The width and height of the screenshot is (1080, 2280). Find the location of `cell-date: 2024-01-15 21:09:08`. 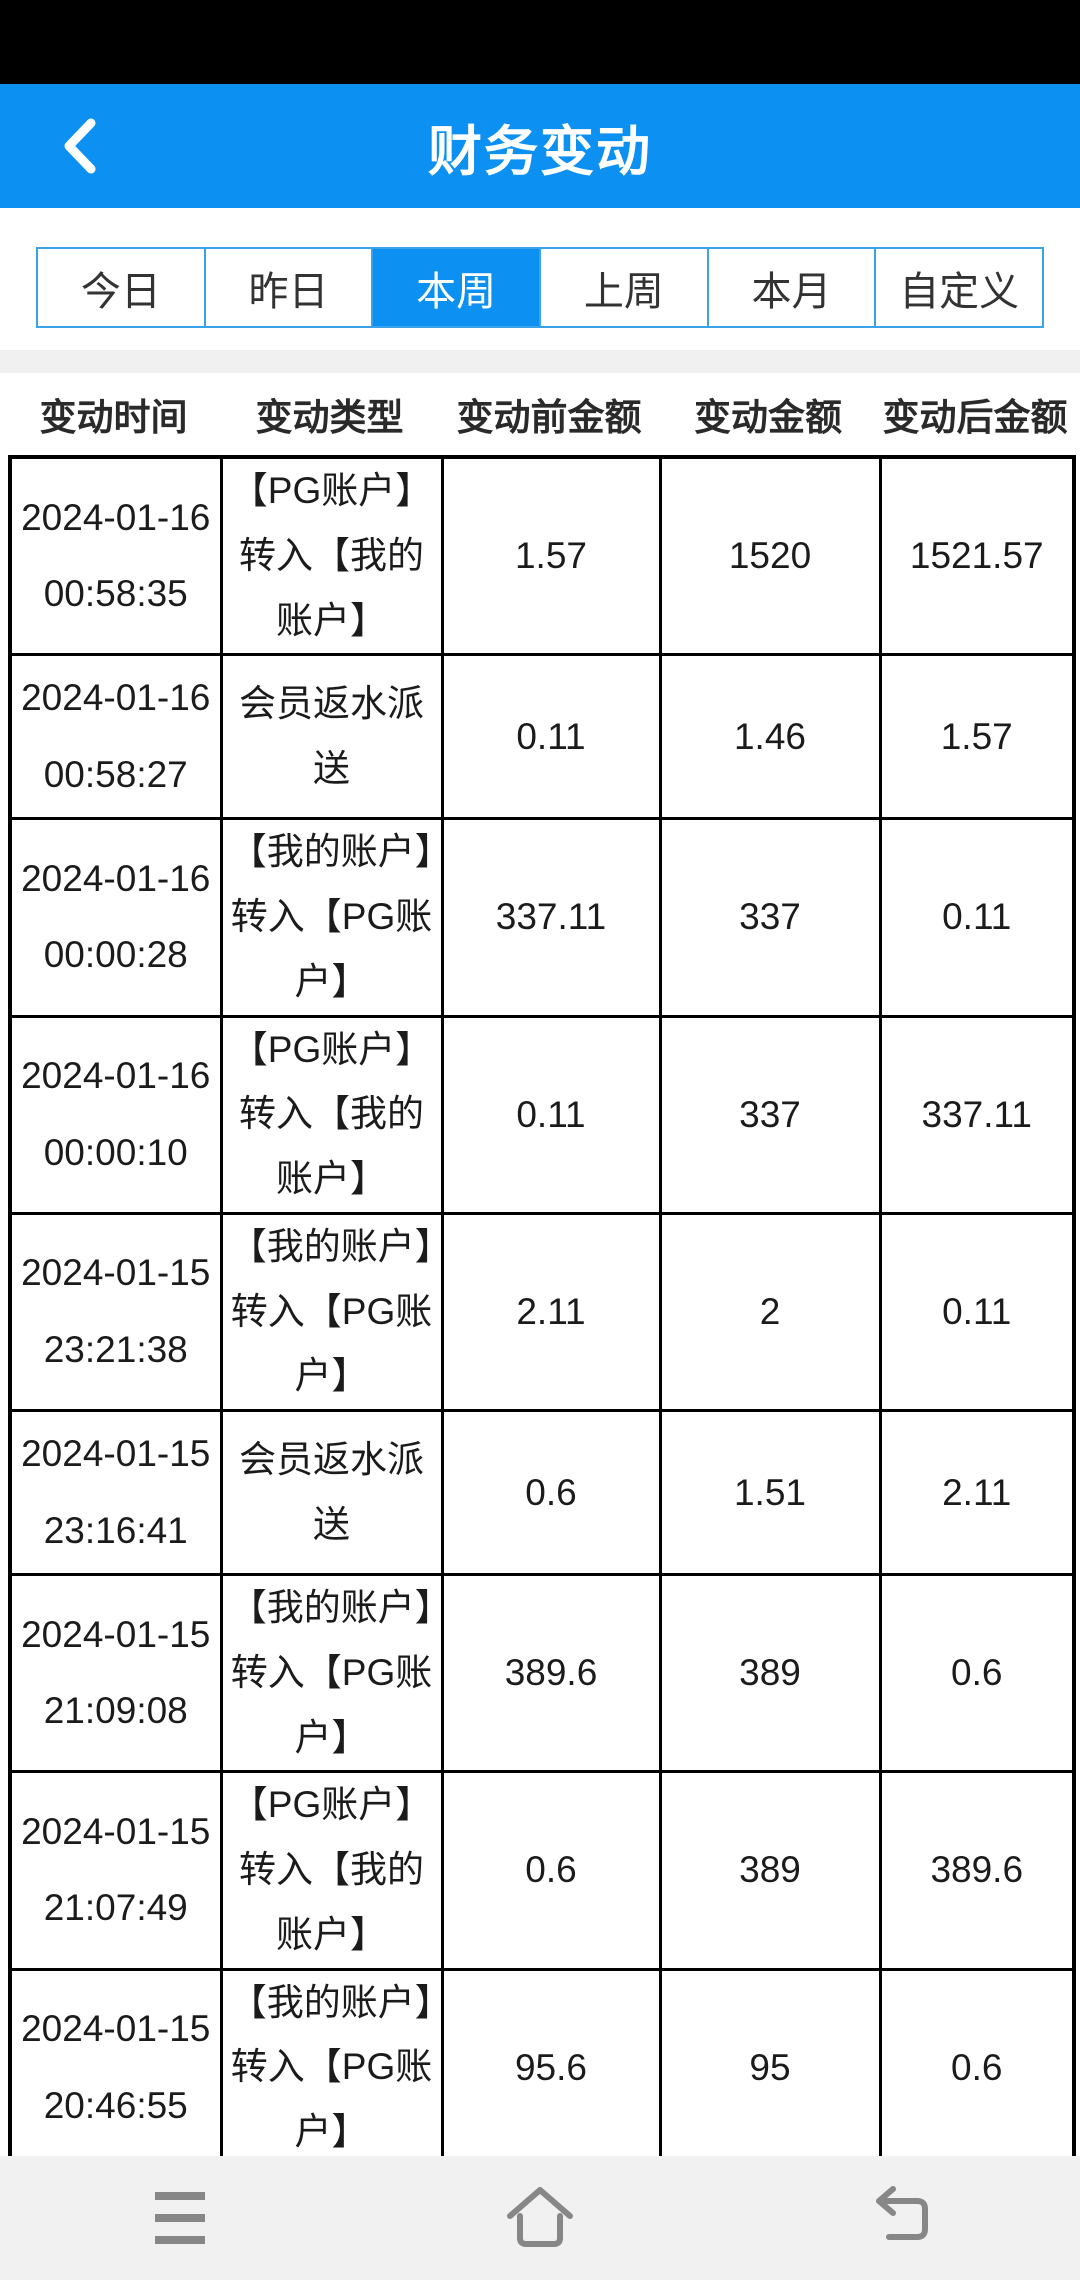

cell-date: 2024-01-15 21:09:08 is located at coordinates (115, 1673).